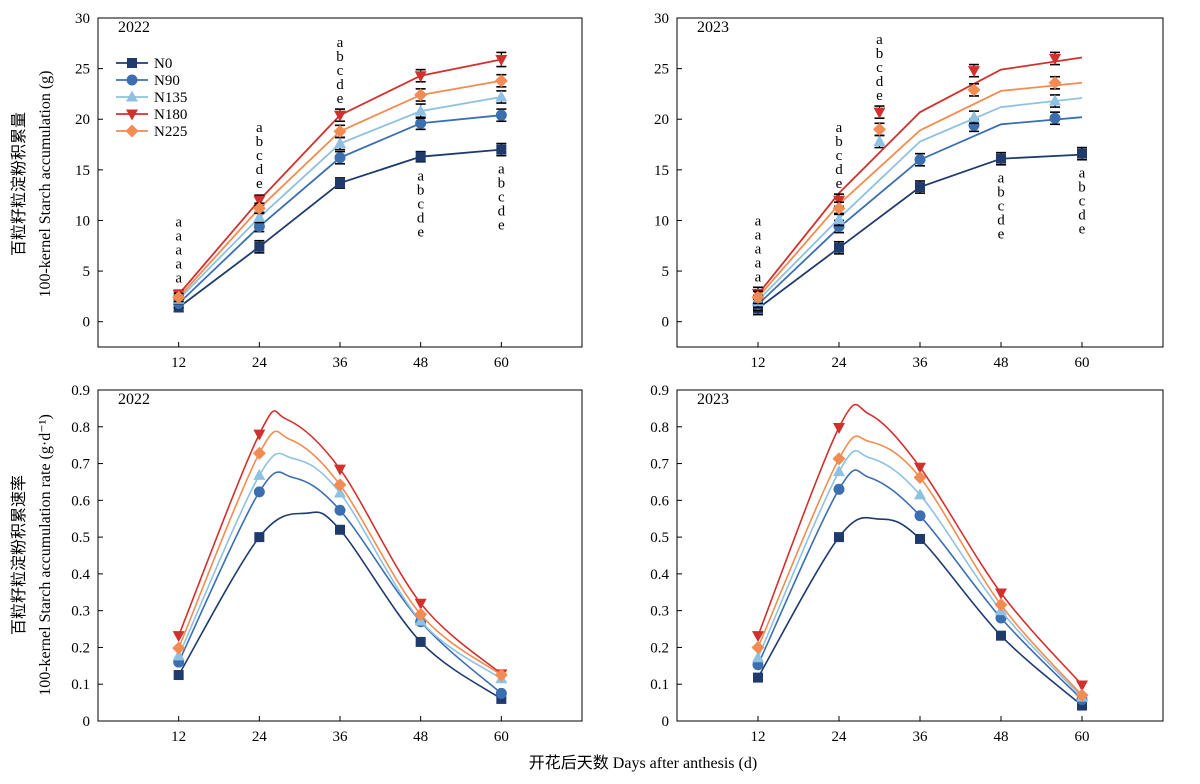  Describe the element at coordinates (501, 363) in the screenshot. I see `x-tick-label: 60` at that location.